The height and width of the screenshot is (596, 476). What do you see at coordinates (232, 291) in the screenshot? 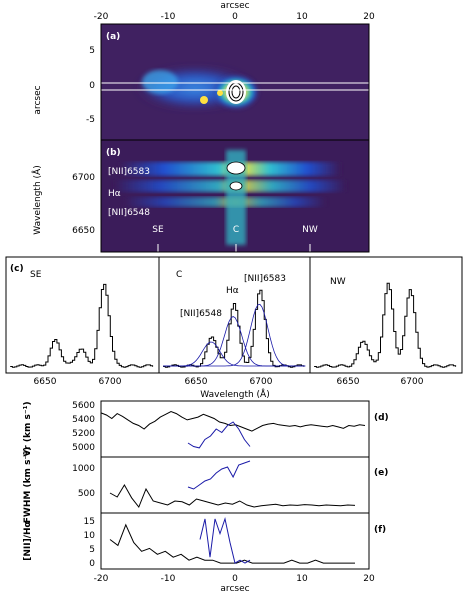
I see `c-annotation: Hα` at bounding box center [232, 291].